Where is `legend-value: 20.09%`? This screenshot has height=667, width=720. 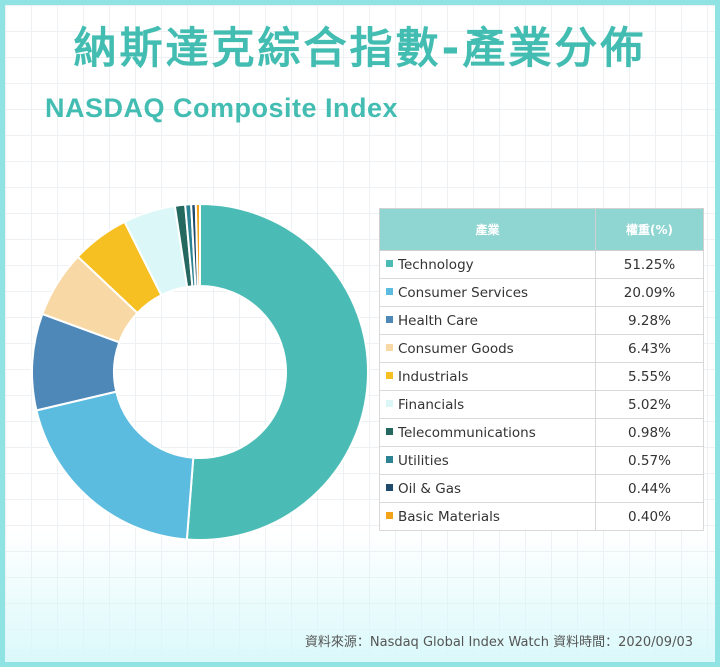 legend-value: 20.09% is located at coordinates (649, 292).